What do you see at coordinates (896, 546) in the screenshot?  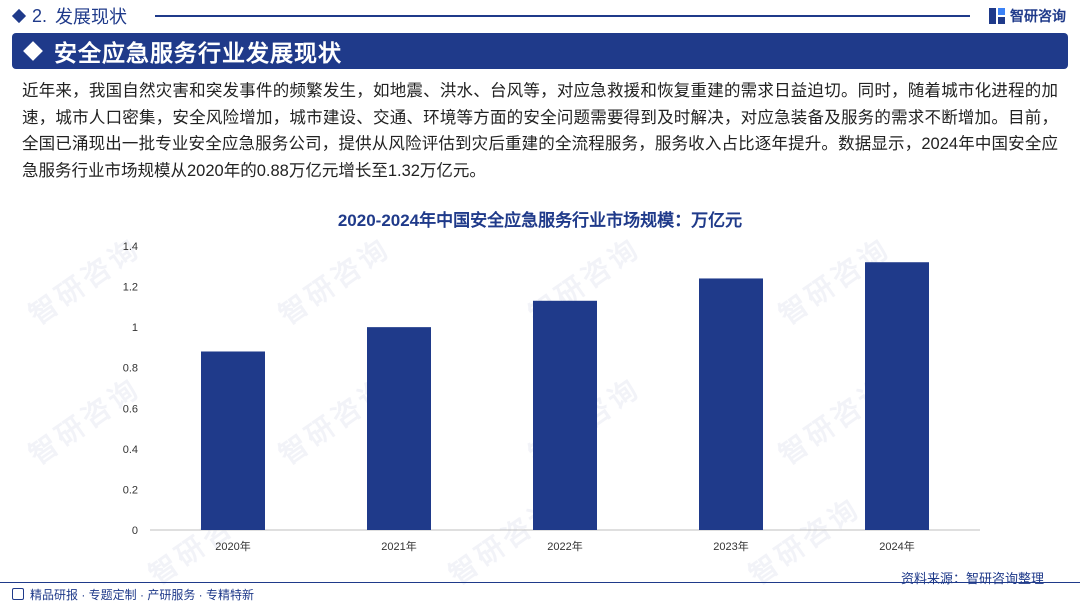 I see `x-tick-label: 2024年` at bounding box center [896, 546].